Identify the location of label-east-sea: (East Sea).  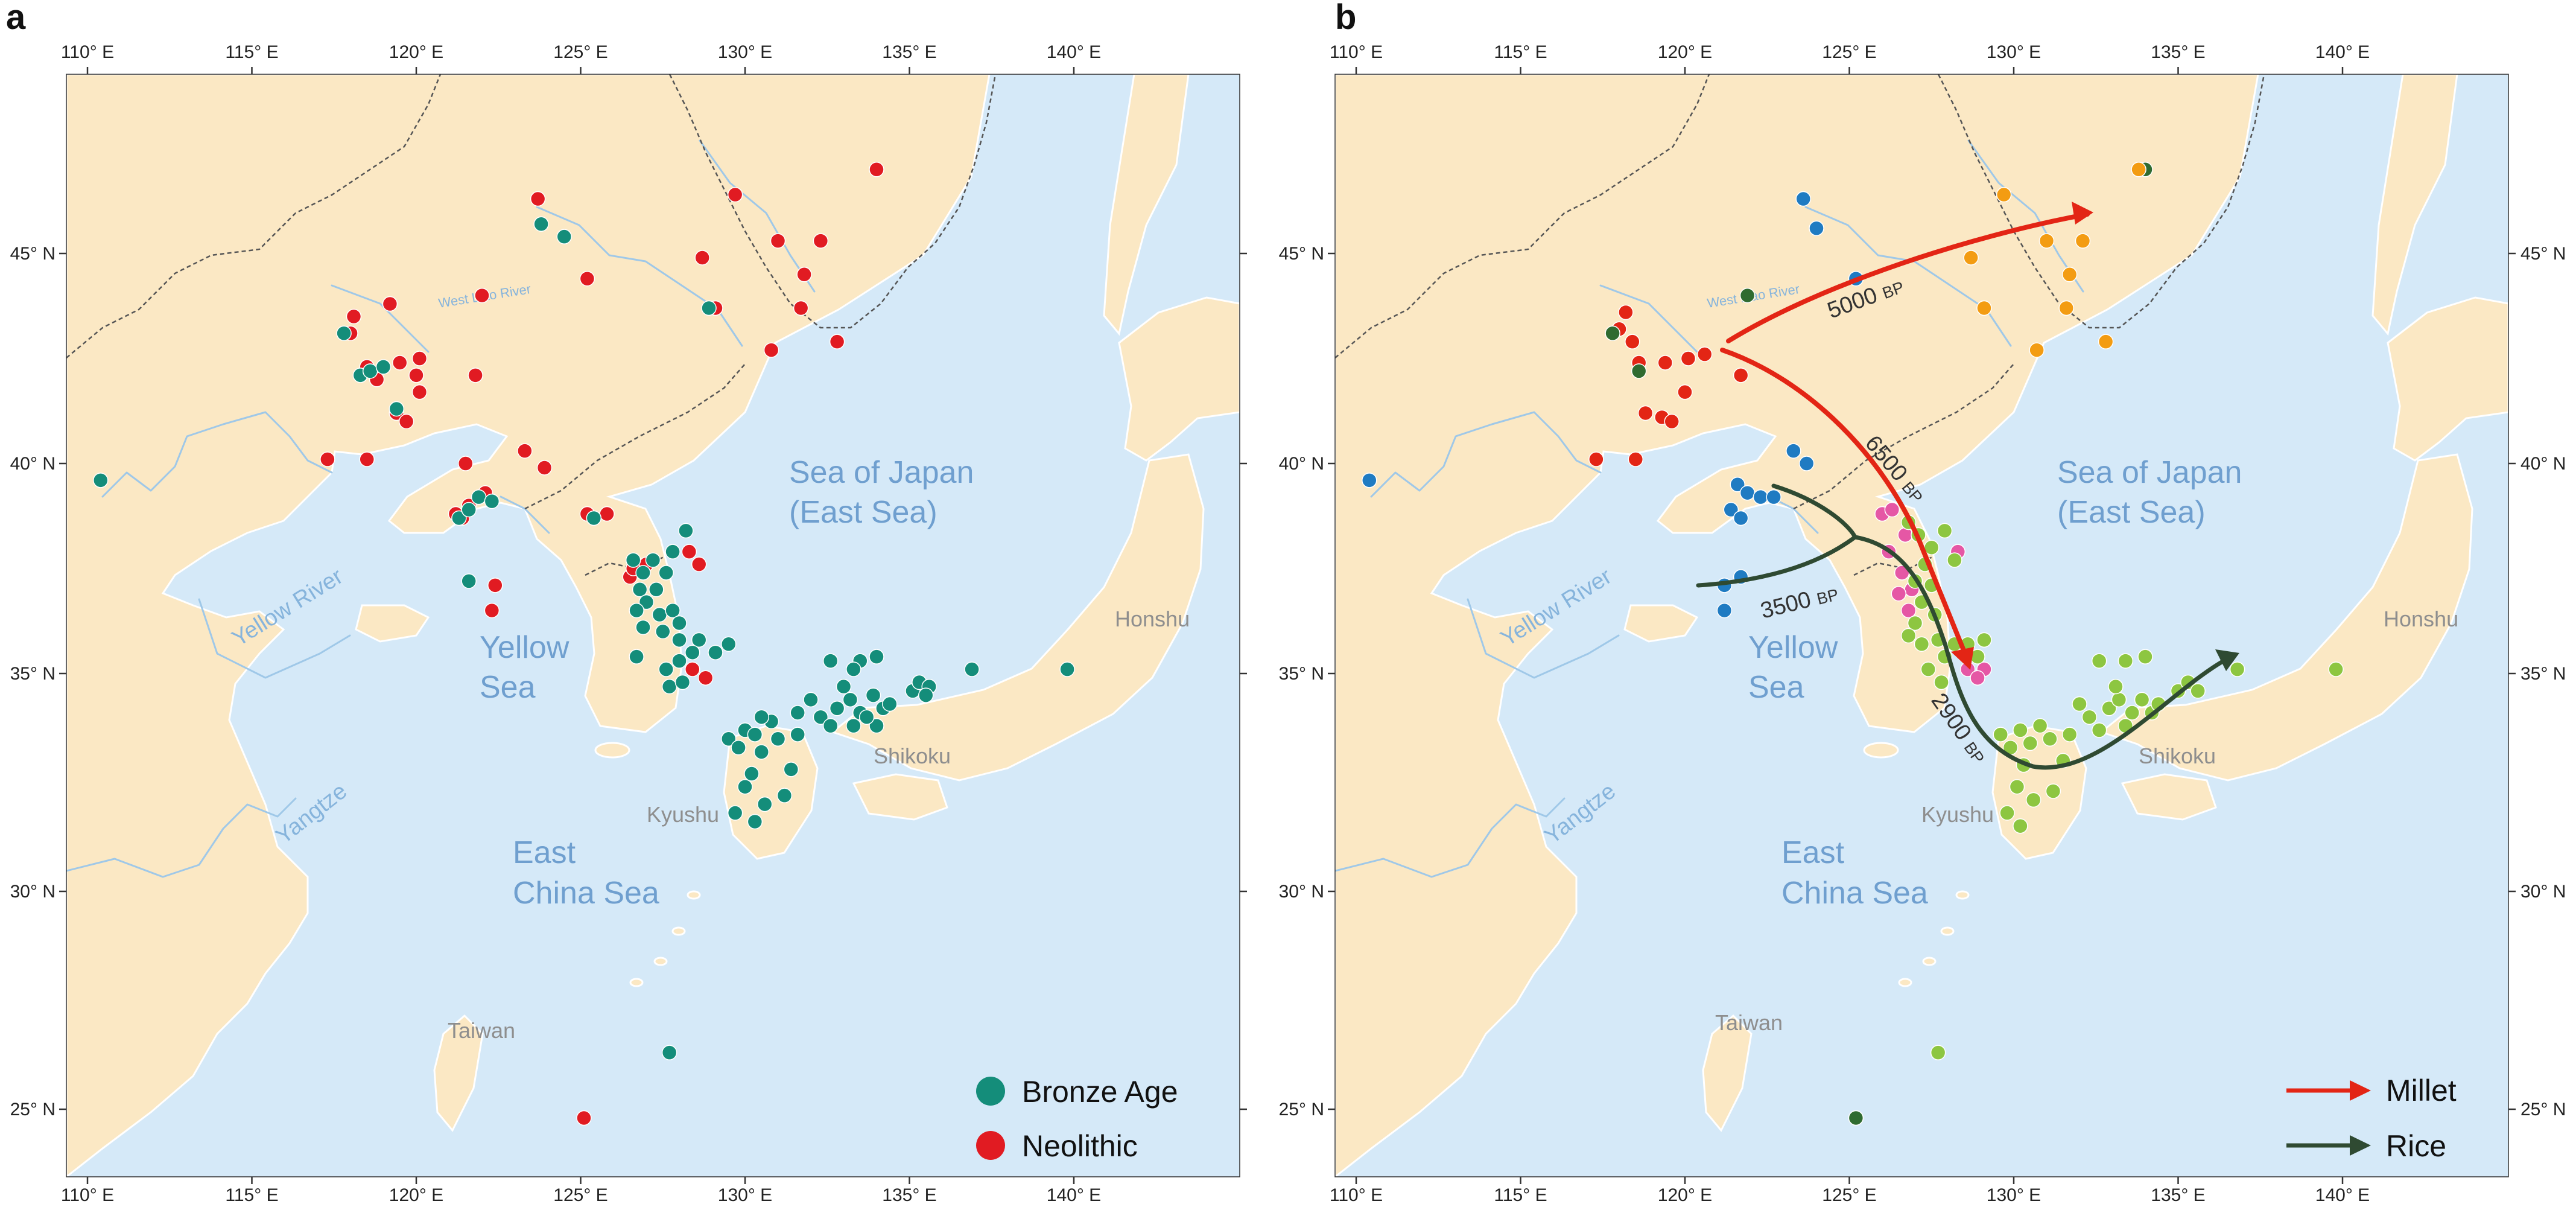
(863, 513).